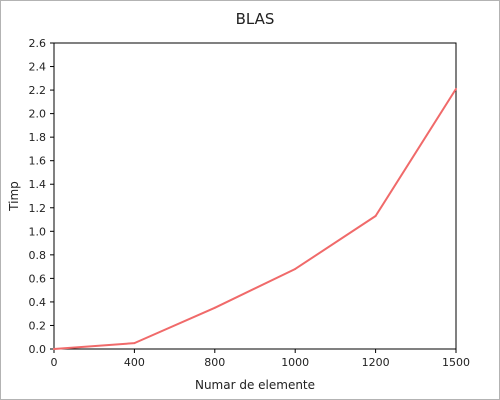  Describe the element at coordinates (38, 184) in the screenshot. I see `y-tick-label: 1.4` at that location.